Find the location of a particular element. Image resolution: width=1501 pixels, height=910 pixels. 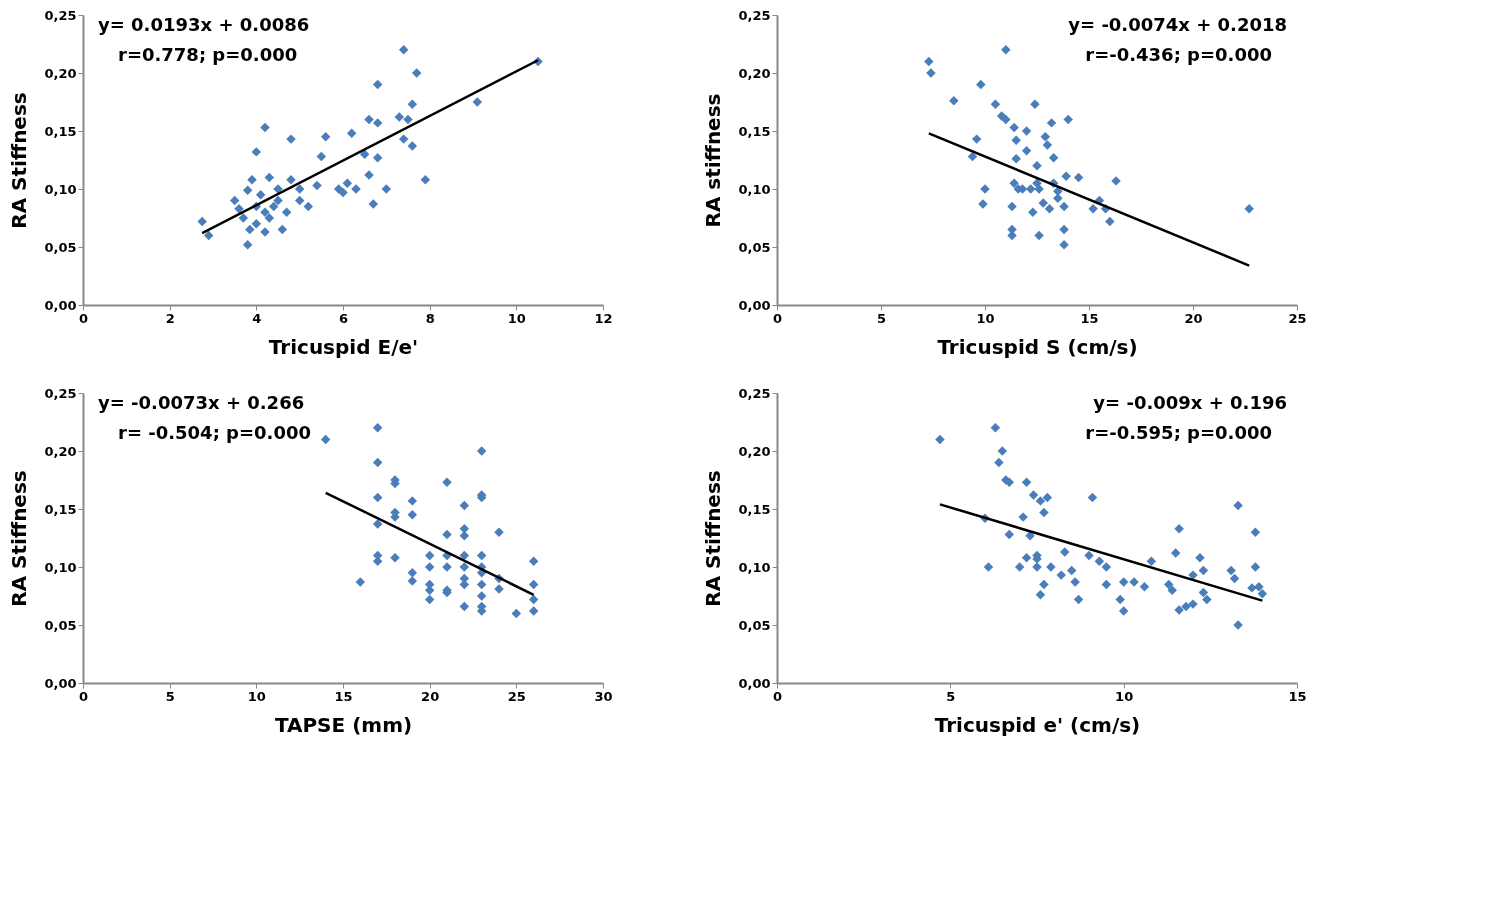

x-axis-title: Tricuspid E/e' is located at coordinates (343, 346).